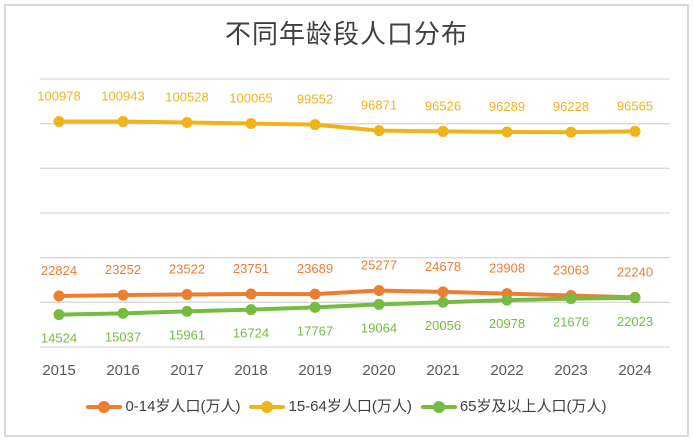 The width and height of the screenshot is (693, 441). Describe the element at coordinates (186, 96) in the screenshot. I see `data-label: 100528` at that location.